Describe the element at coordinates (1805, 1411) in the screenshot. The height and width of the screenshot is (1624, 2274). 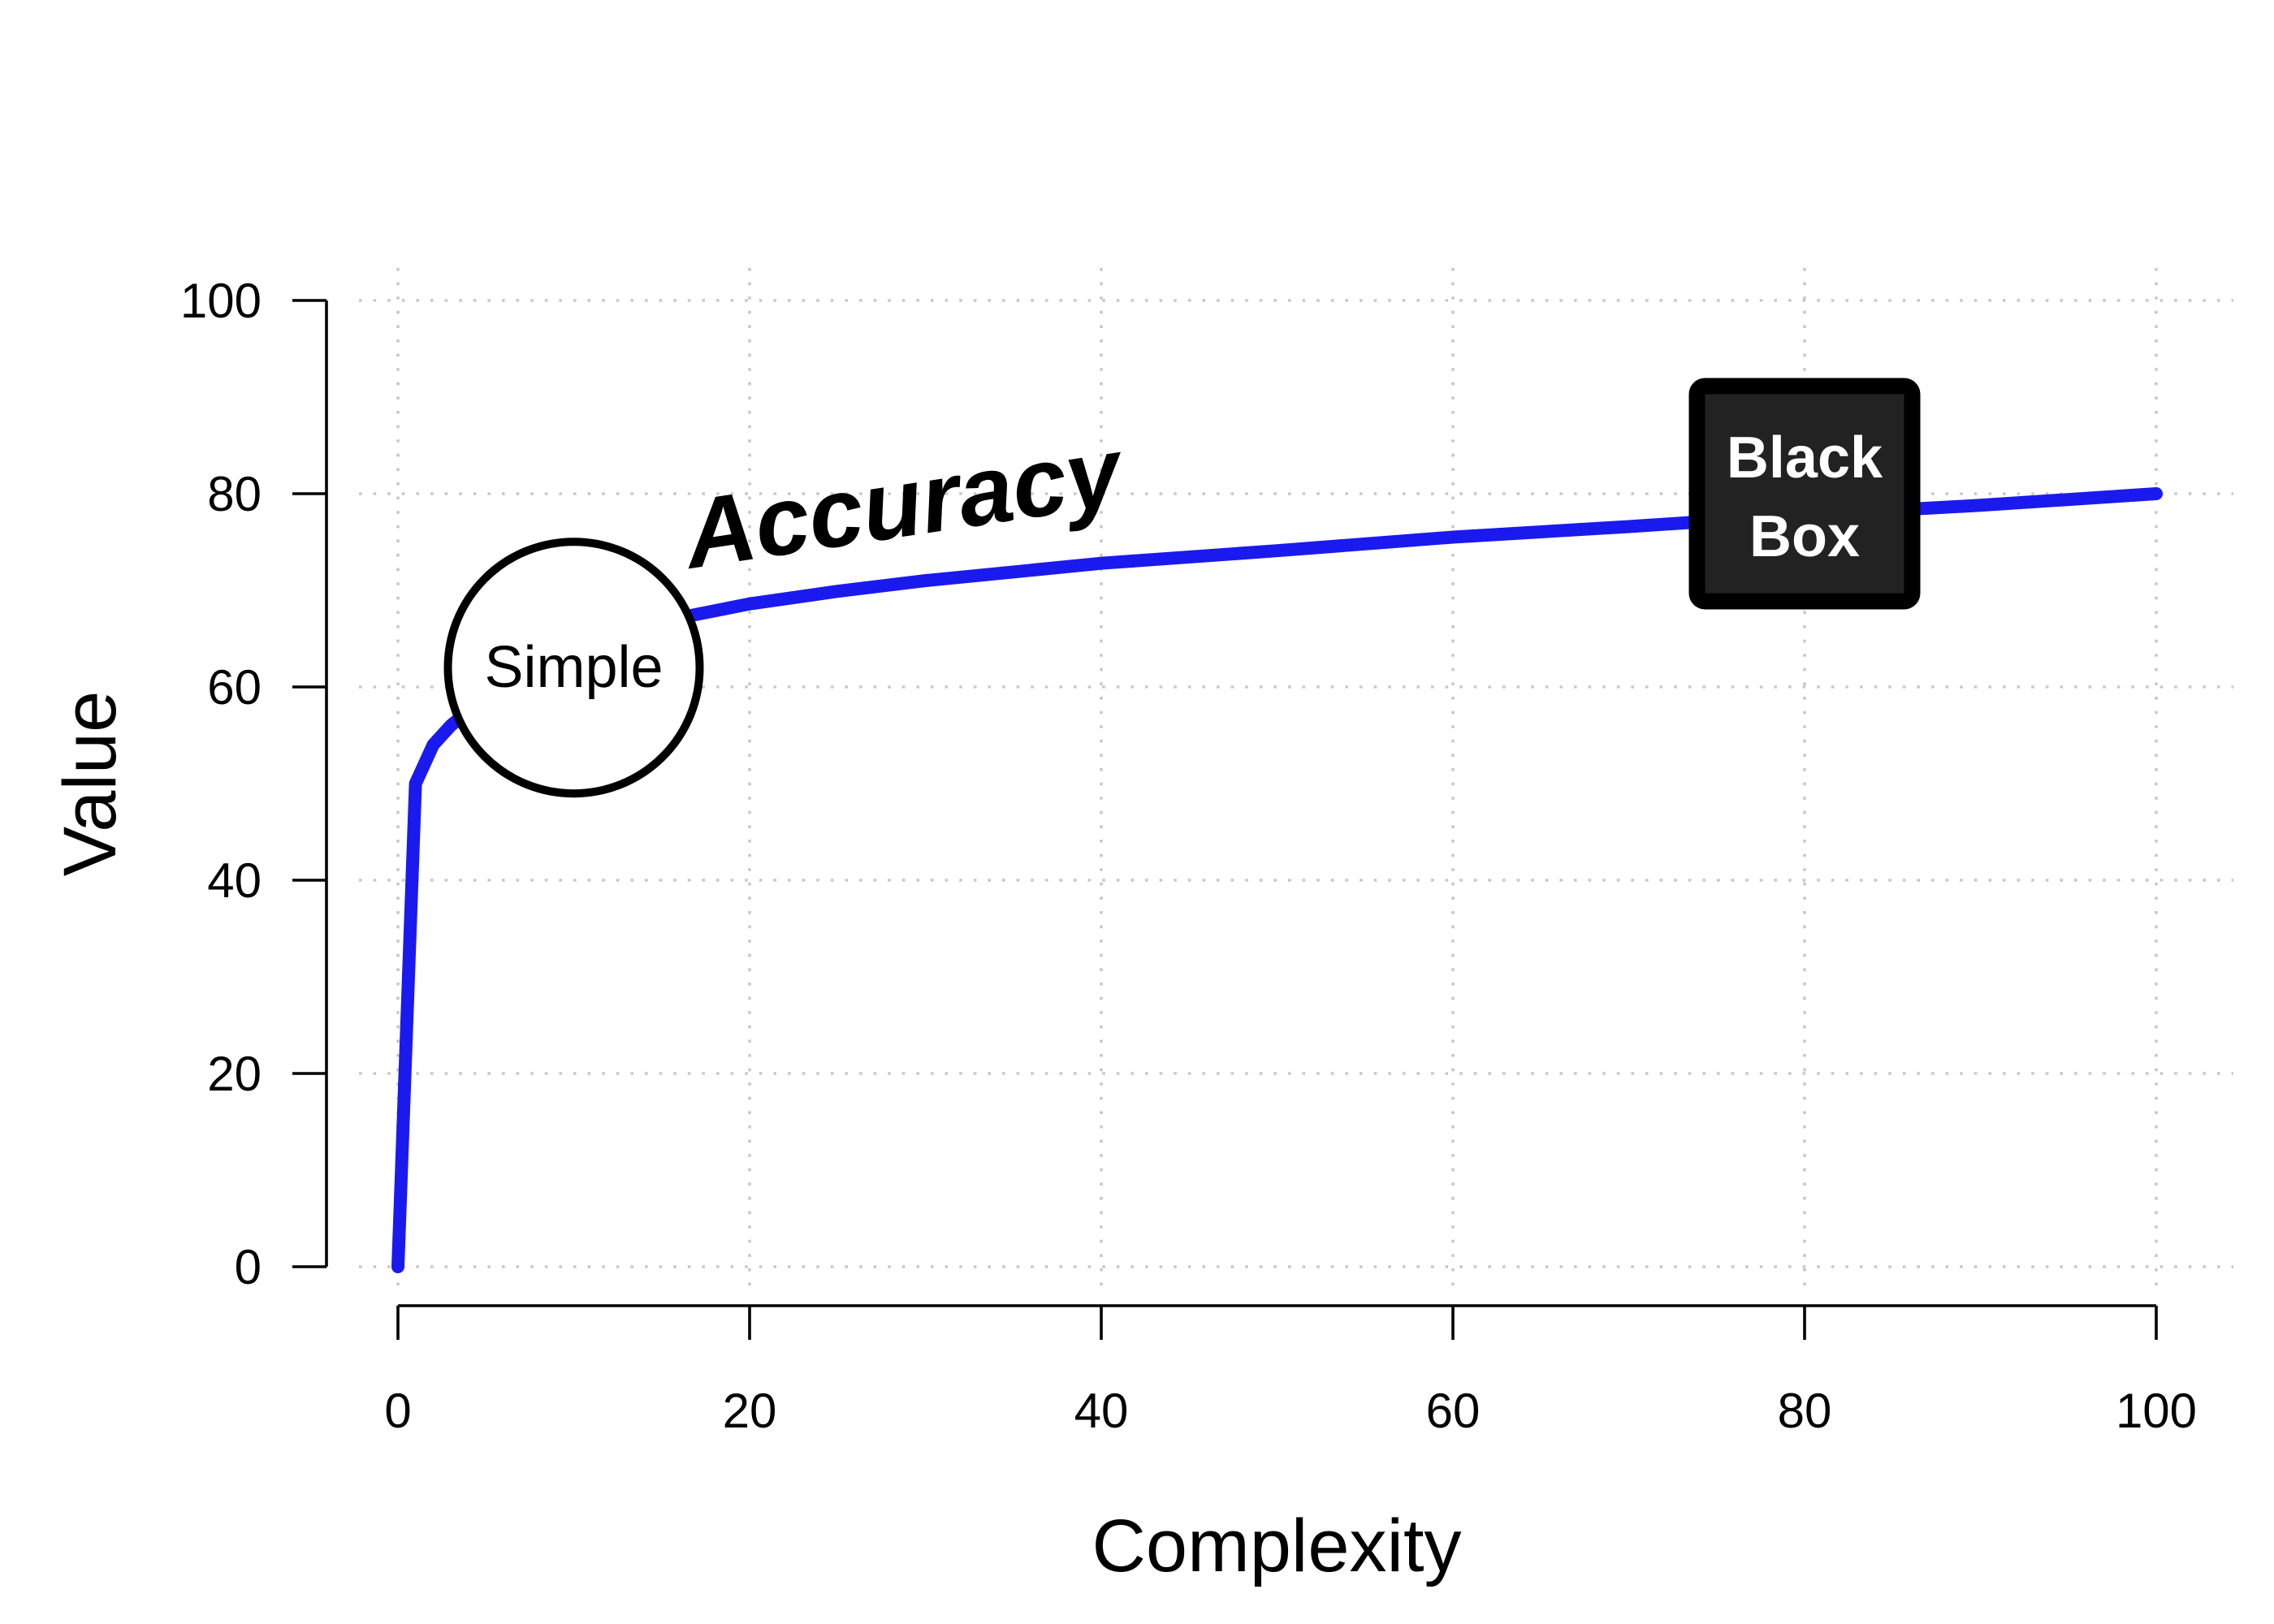
I see `x-tick-label-80: 80` at that location.